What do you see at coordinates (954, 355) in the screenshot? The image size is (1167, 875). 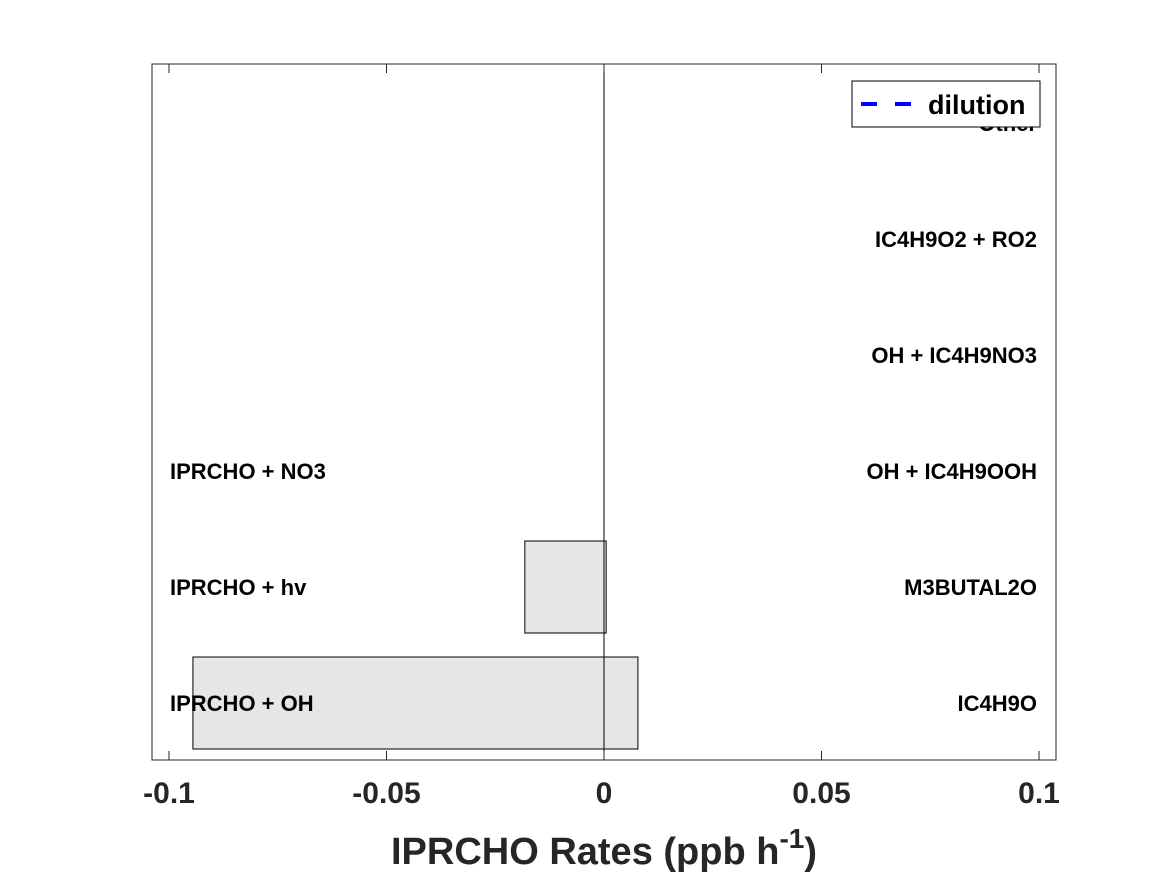 I see `production-label-4: OH + IC4H9NO3` at bounding box center [954, 355].